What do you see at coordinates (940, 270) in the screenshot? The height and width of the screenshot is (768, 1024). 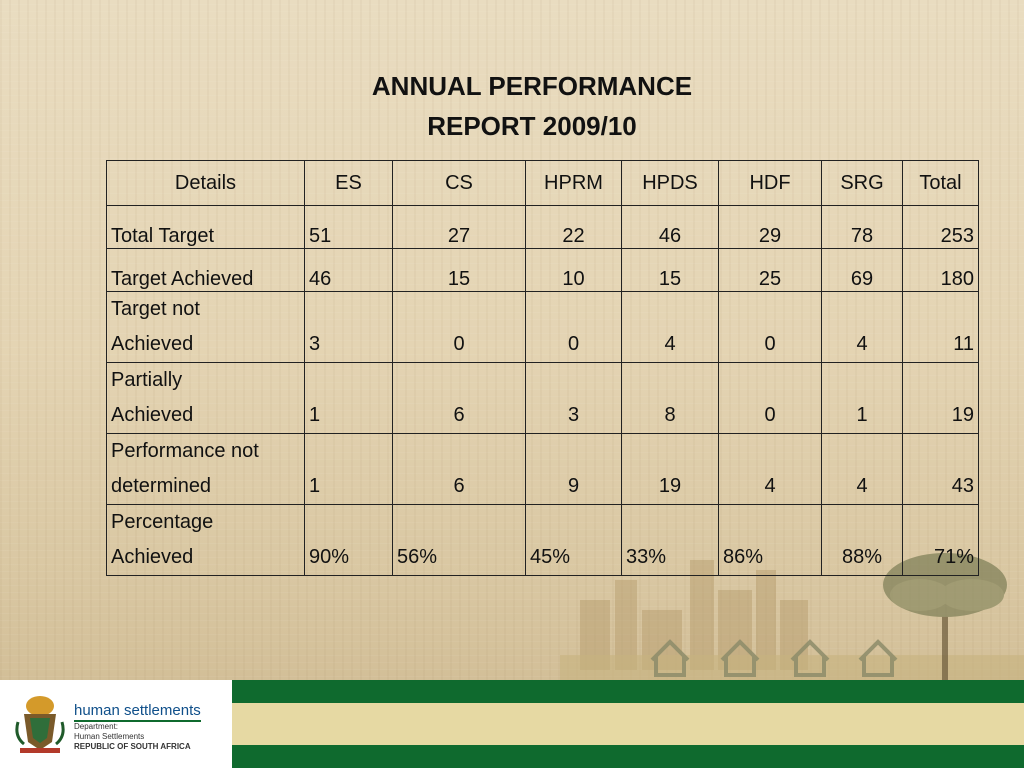 I see `table-cell: 180` at bounding box center [940, 270].